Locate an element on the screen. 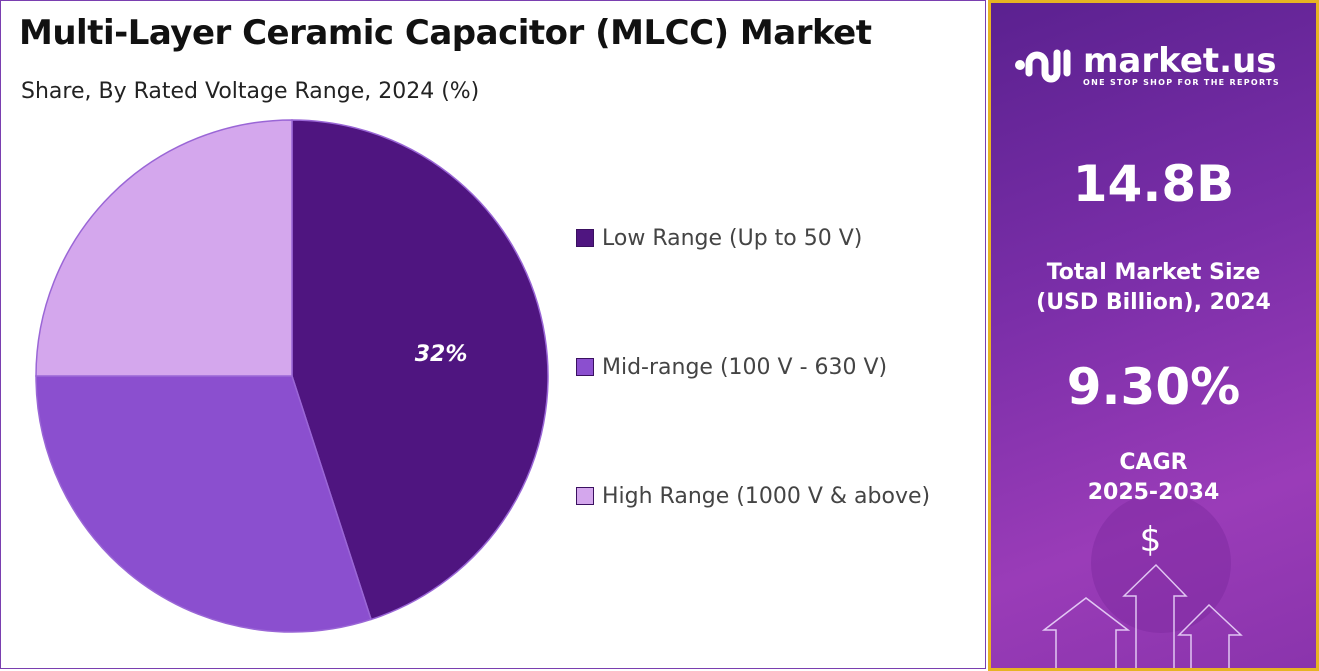 Image resolution: width=1319 pixels, height=671 pixels. brand-logo: market.us ONE STOP SHOP FOR THE REPORTS is located at coordinates (1146, 65).